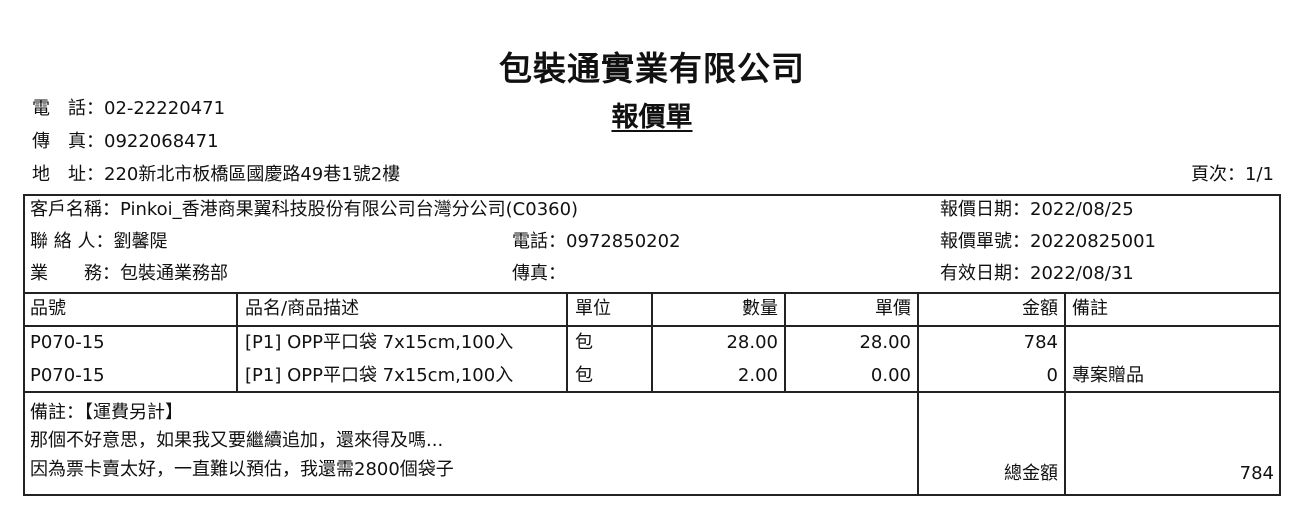  I want to click on company-name: 包裝通實業有限公司, so click(652, 68).